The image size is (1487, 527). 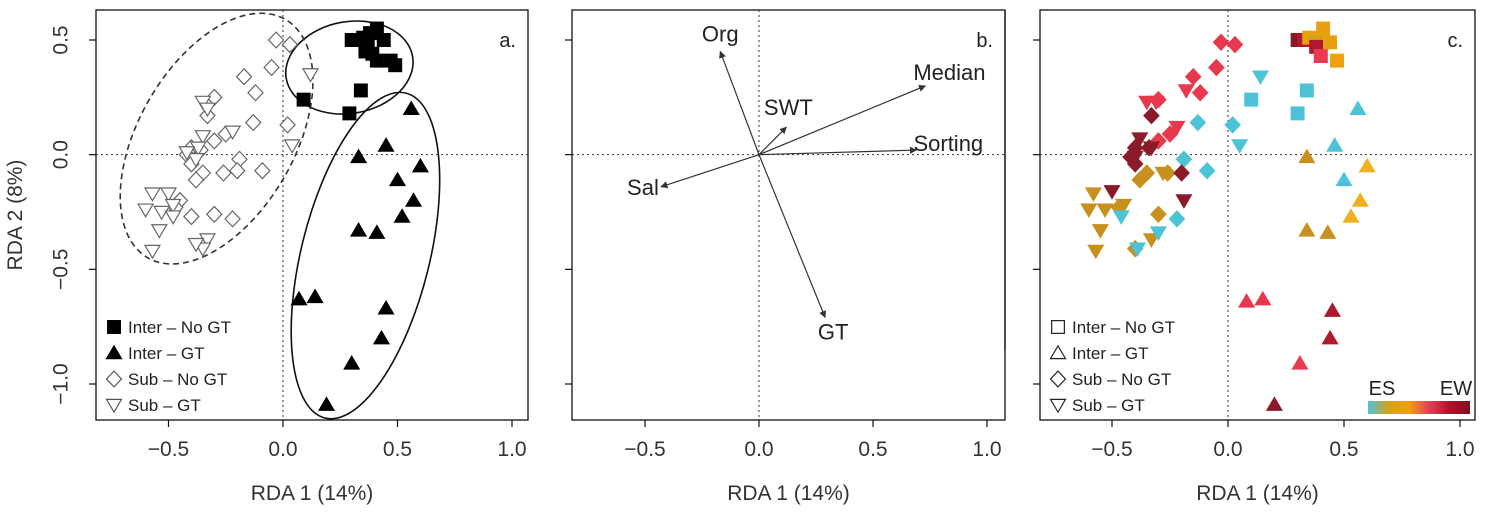 I want to click on legend-label: Inter – No GT, so click(x=1123, y=327).